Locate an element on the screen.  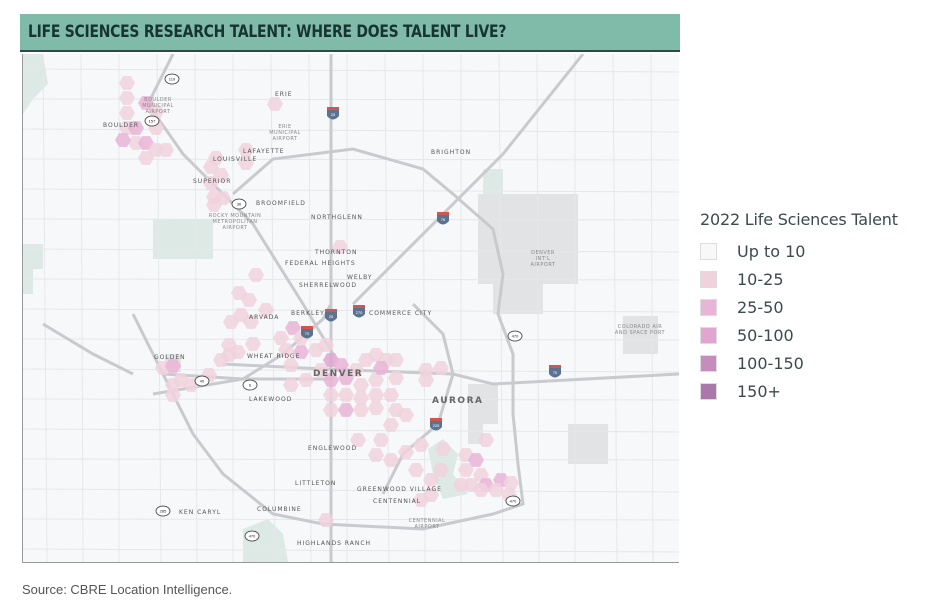
airport-label-line: INT'L is located at coordinates (543, 259).